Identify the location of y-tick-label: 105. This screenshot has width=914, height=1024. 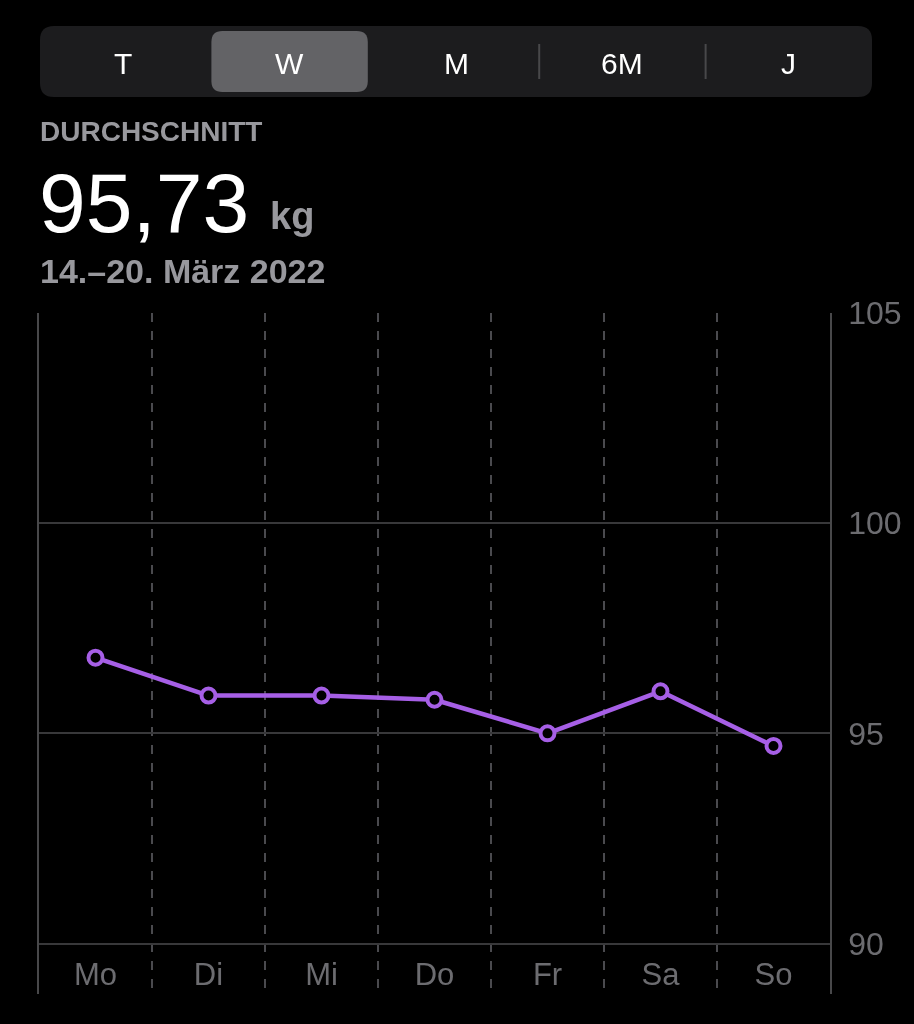
(875, 313).